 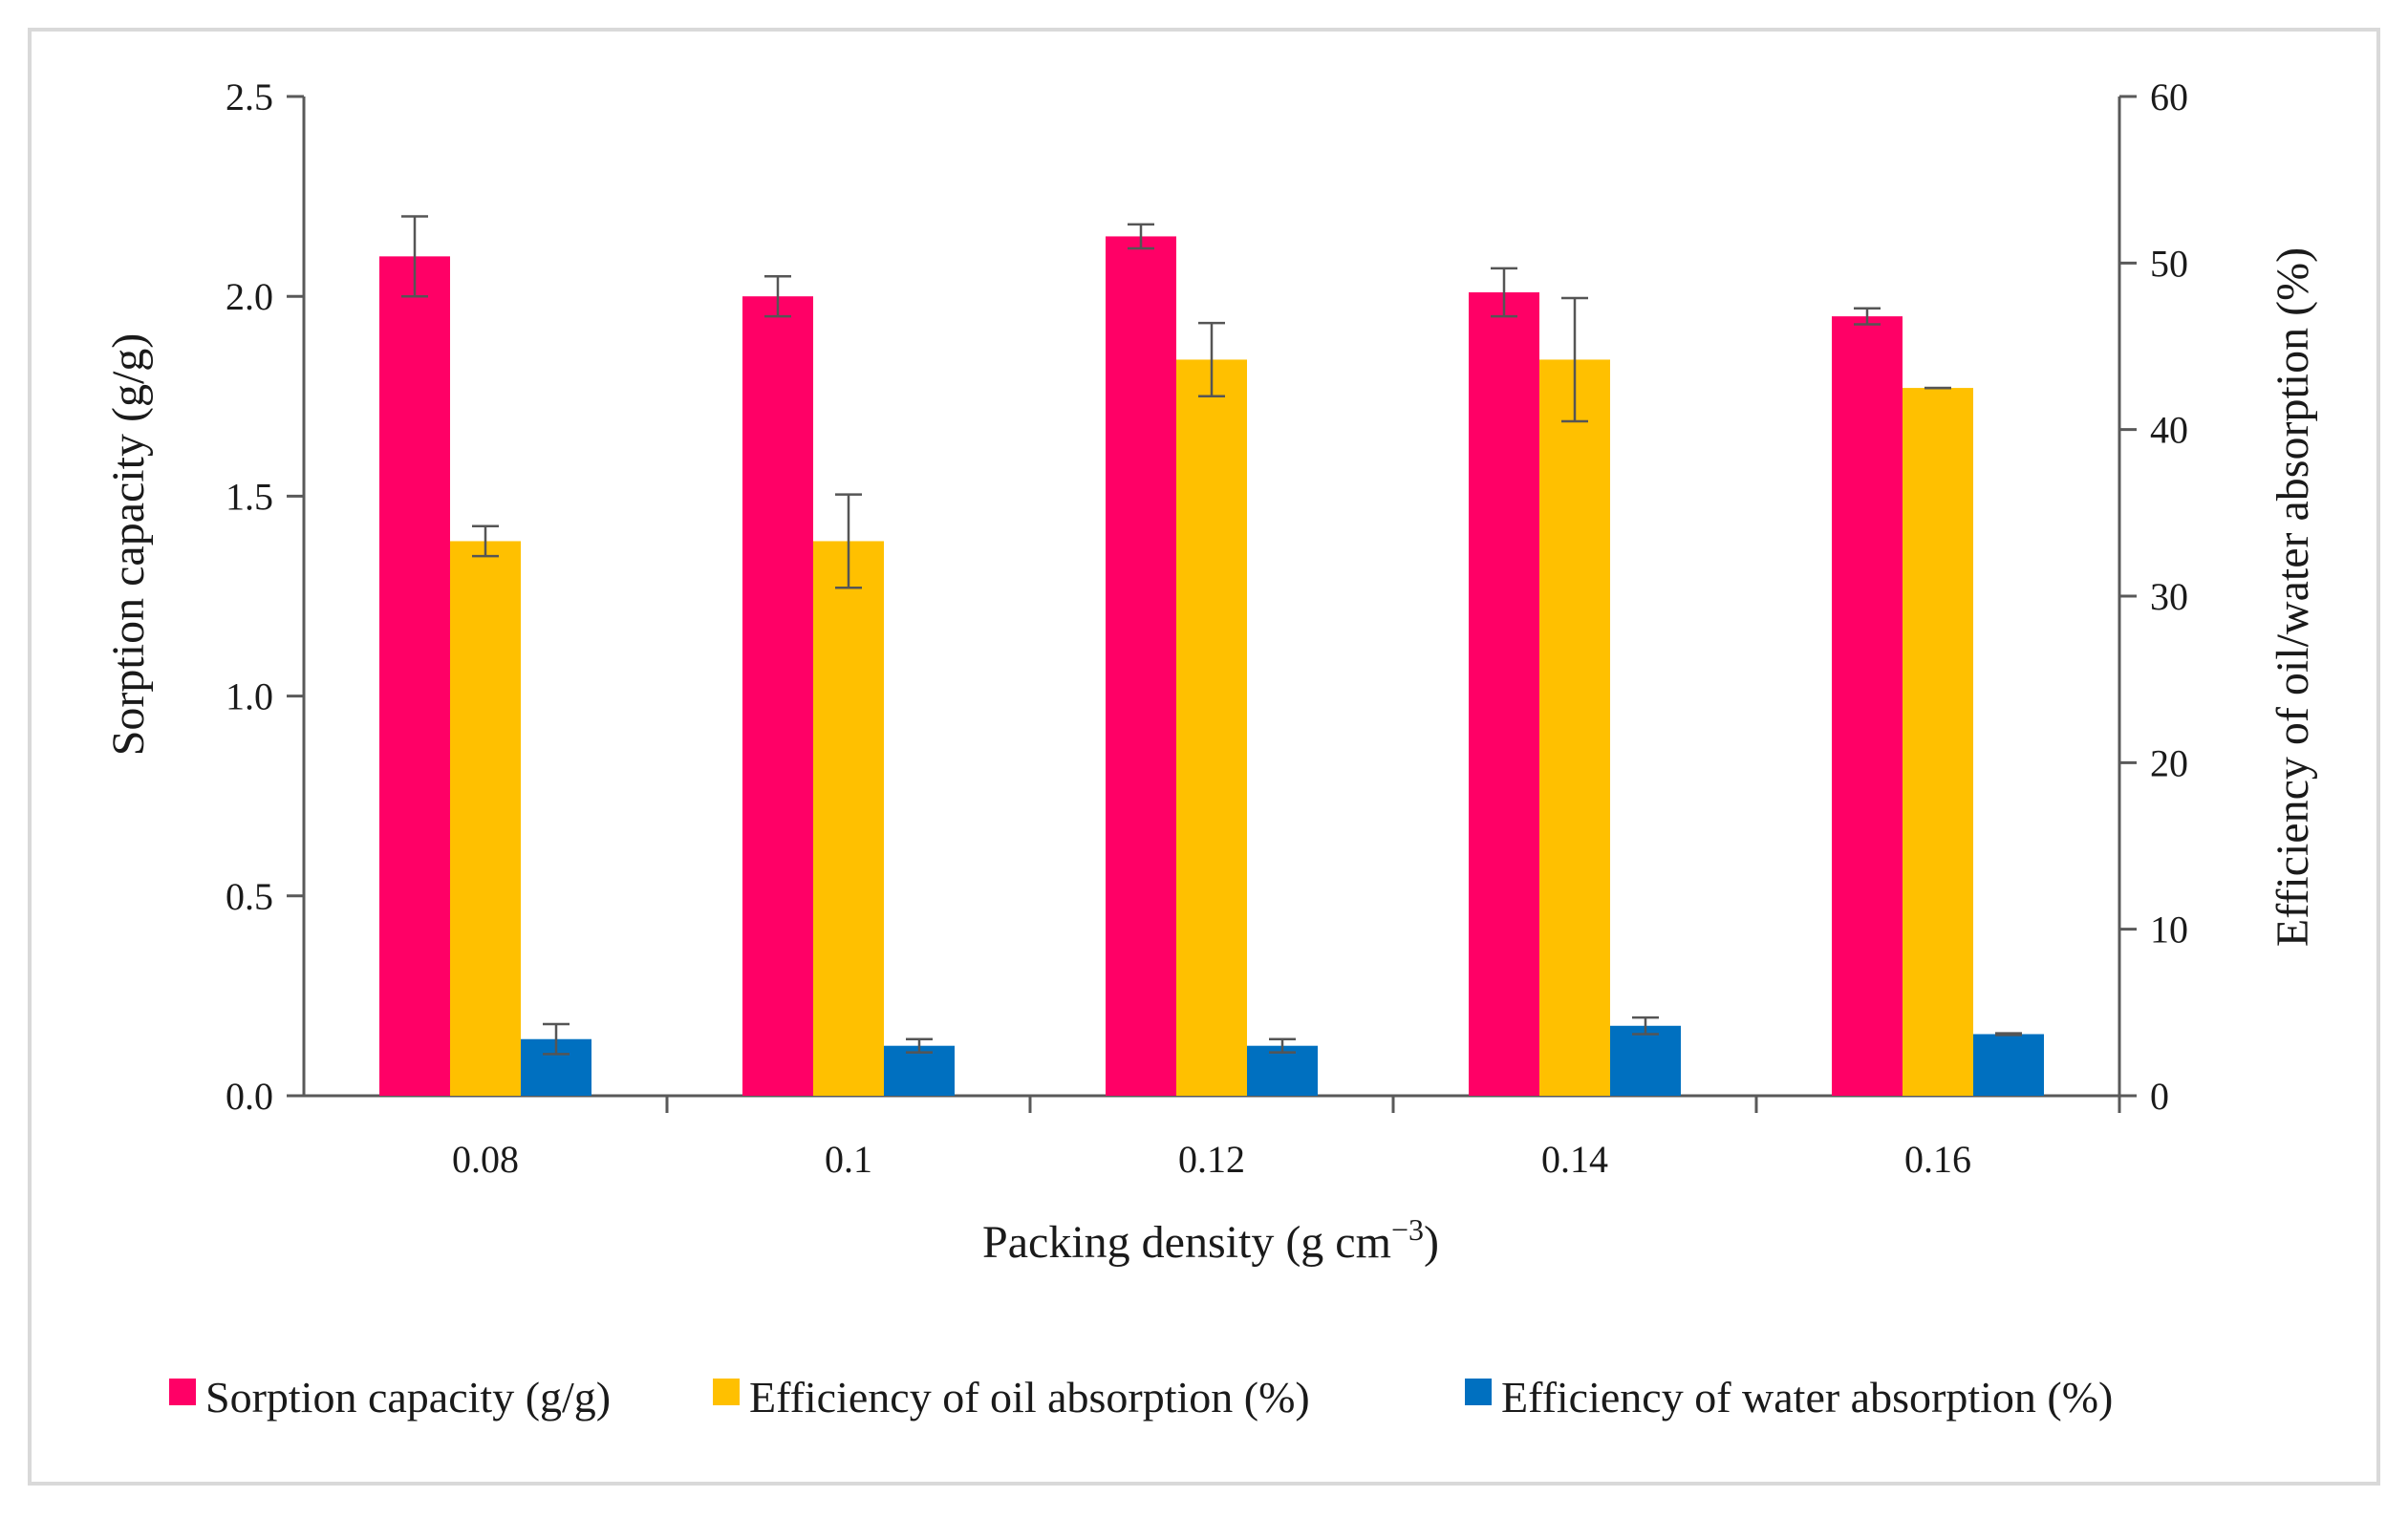 What do you see at coordinates (1408, 1229) in the screenshot?
I see `x-axis-title-superscript: −3` at bounding box center [1408, 1229].